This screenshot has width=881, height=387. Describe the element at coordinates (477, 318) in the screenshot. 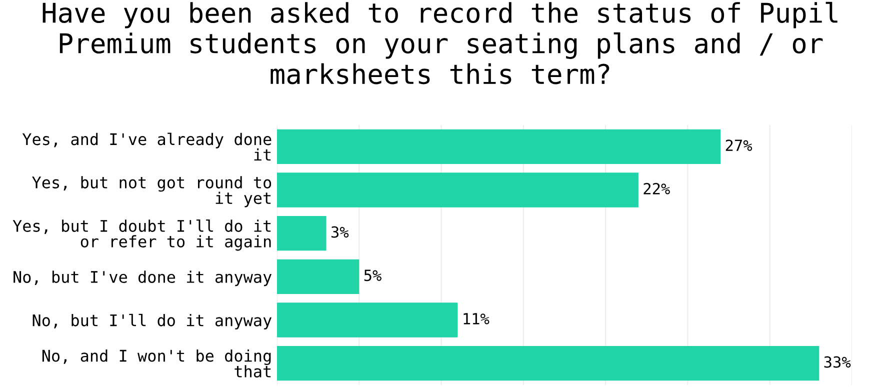

I see `data-label: 11%` at that location.